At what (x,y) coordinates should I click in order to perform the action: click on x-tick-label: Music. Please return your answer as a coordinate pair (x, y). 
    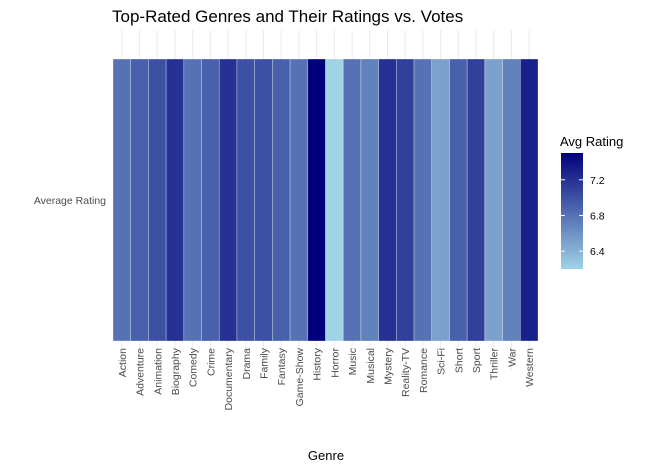
    Looking at the image, I should click on (353, 361).